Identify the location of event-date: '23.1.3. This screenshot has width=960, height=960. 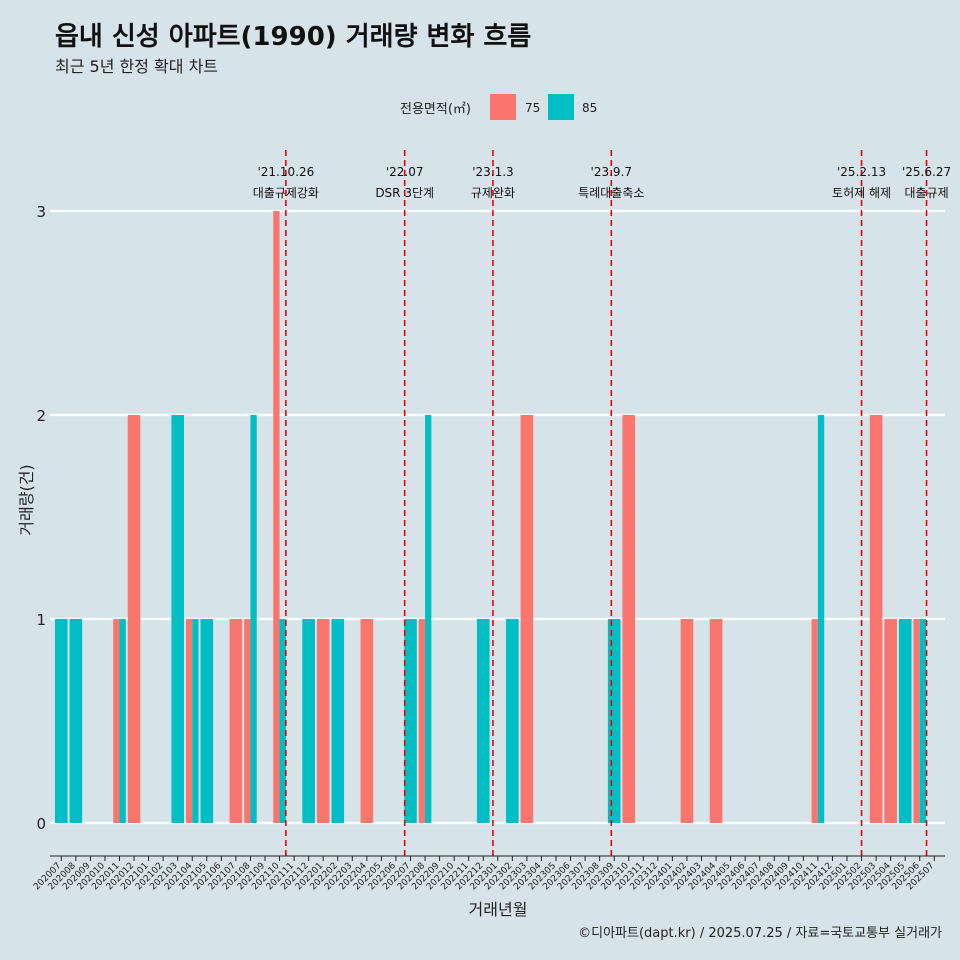
(492, 172).